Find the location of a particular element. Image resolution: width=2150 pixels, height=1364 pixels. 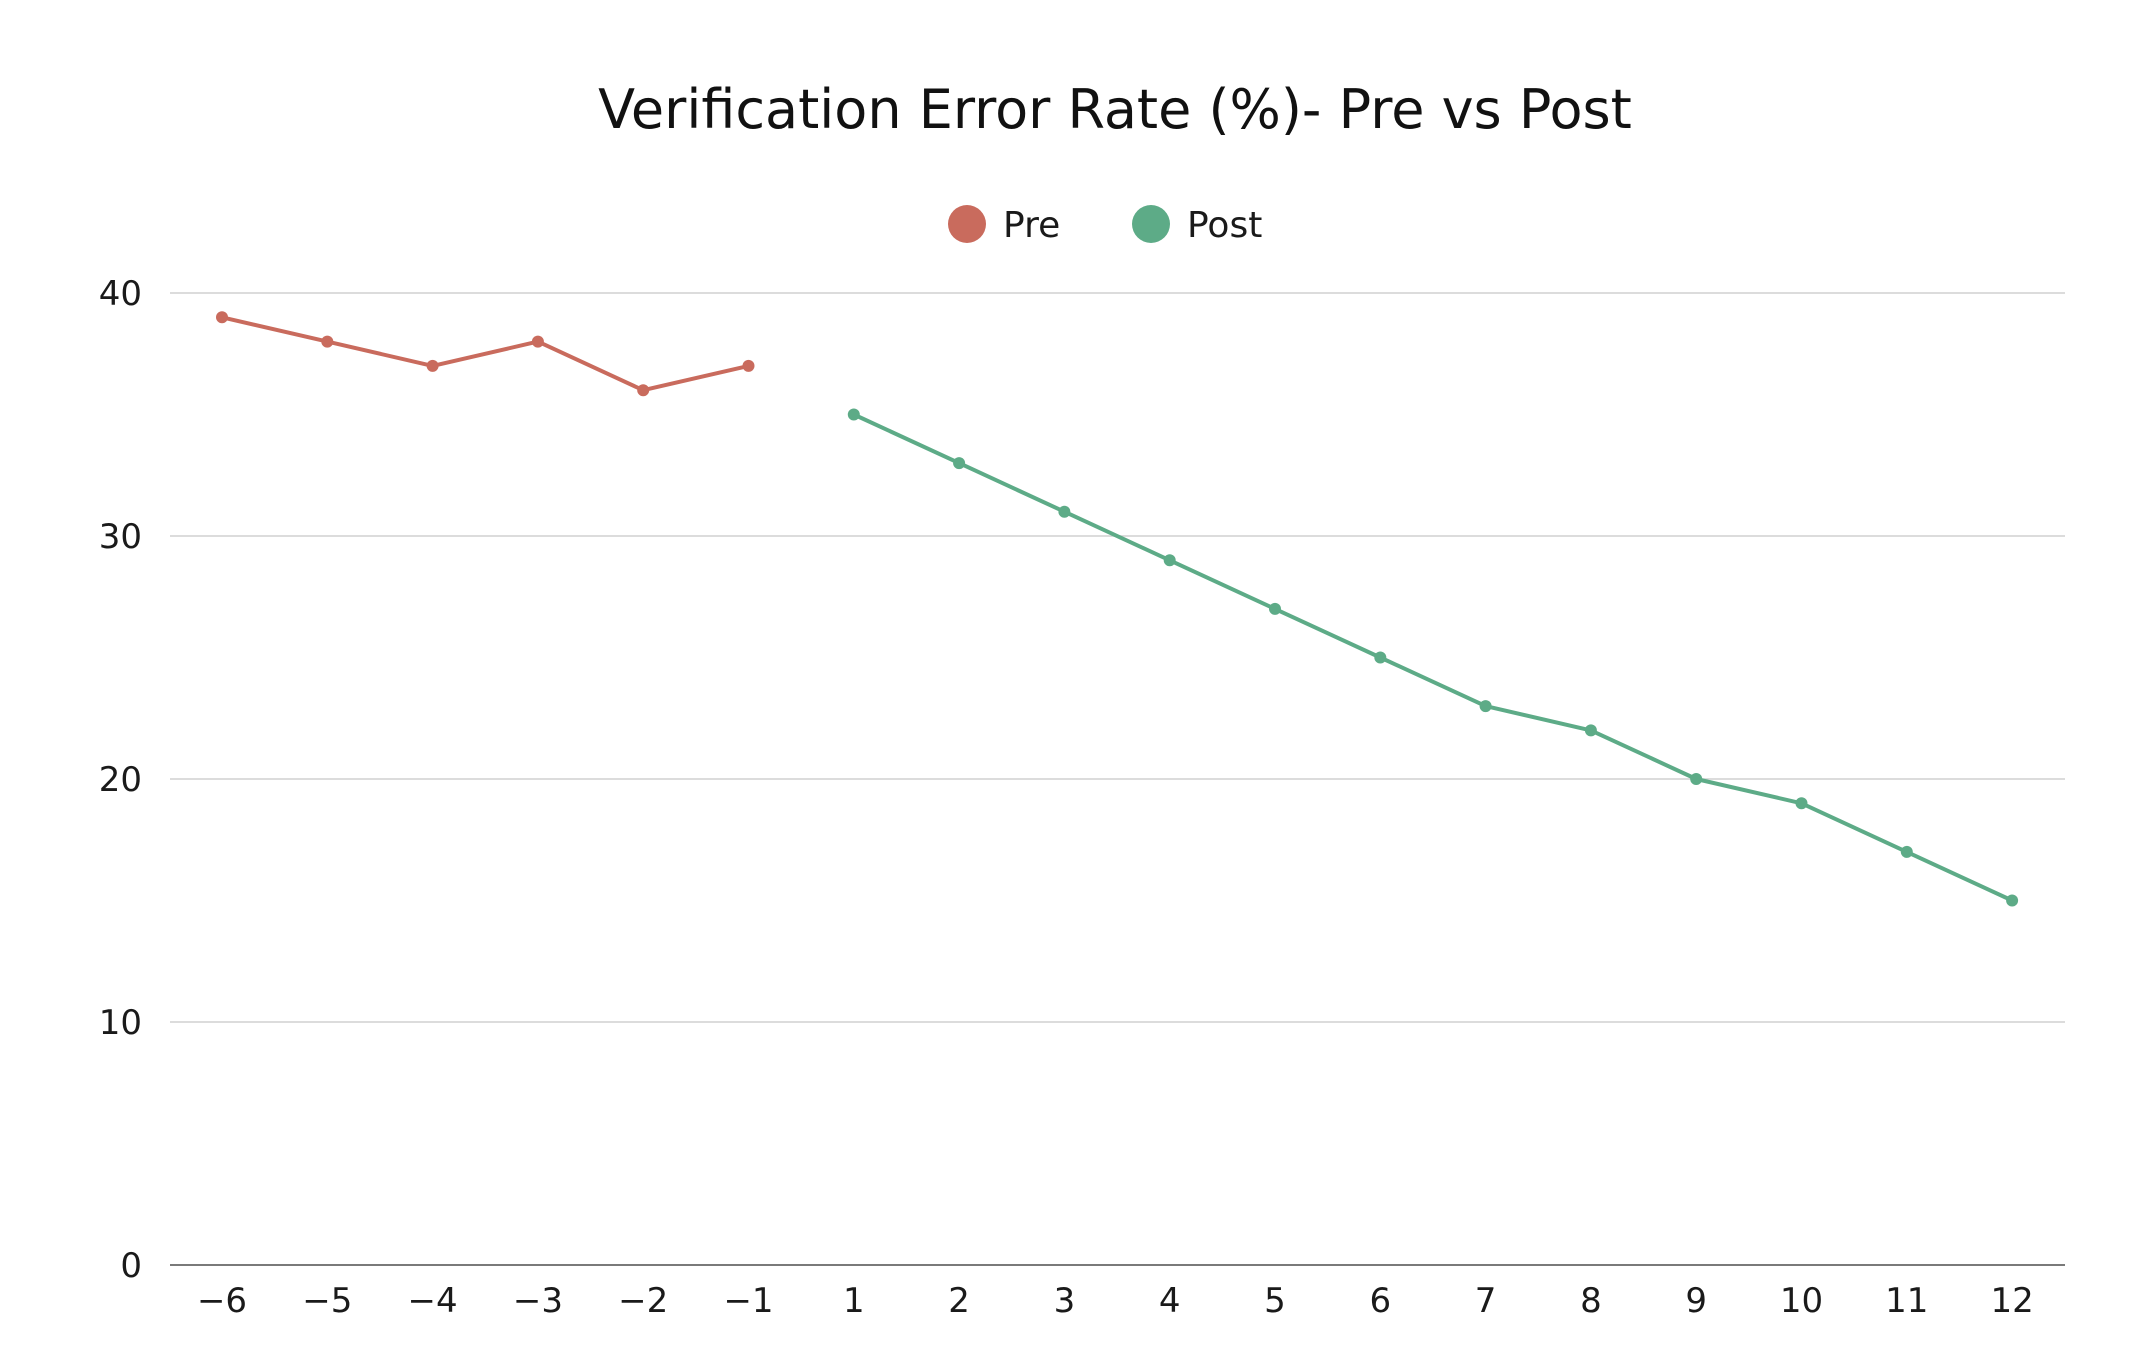

y-tick-label: 20 is located at coordinates (120, 780).